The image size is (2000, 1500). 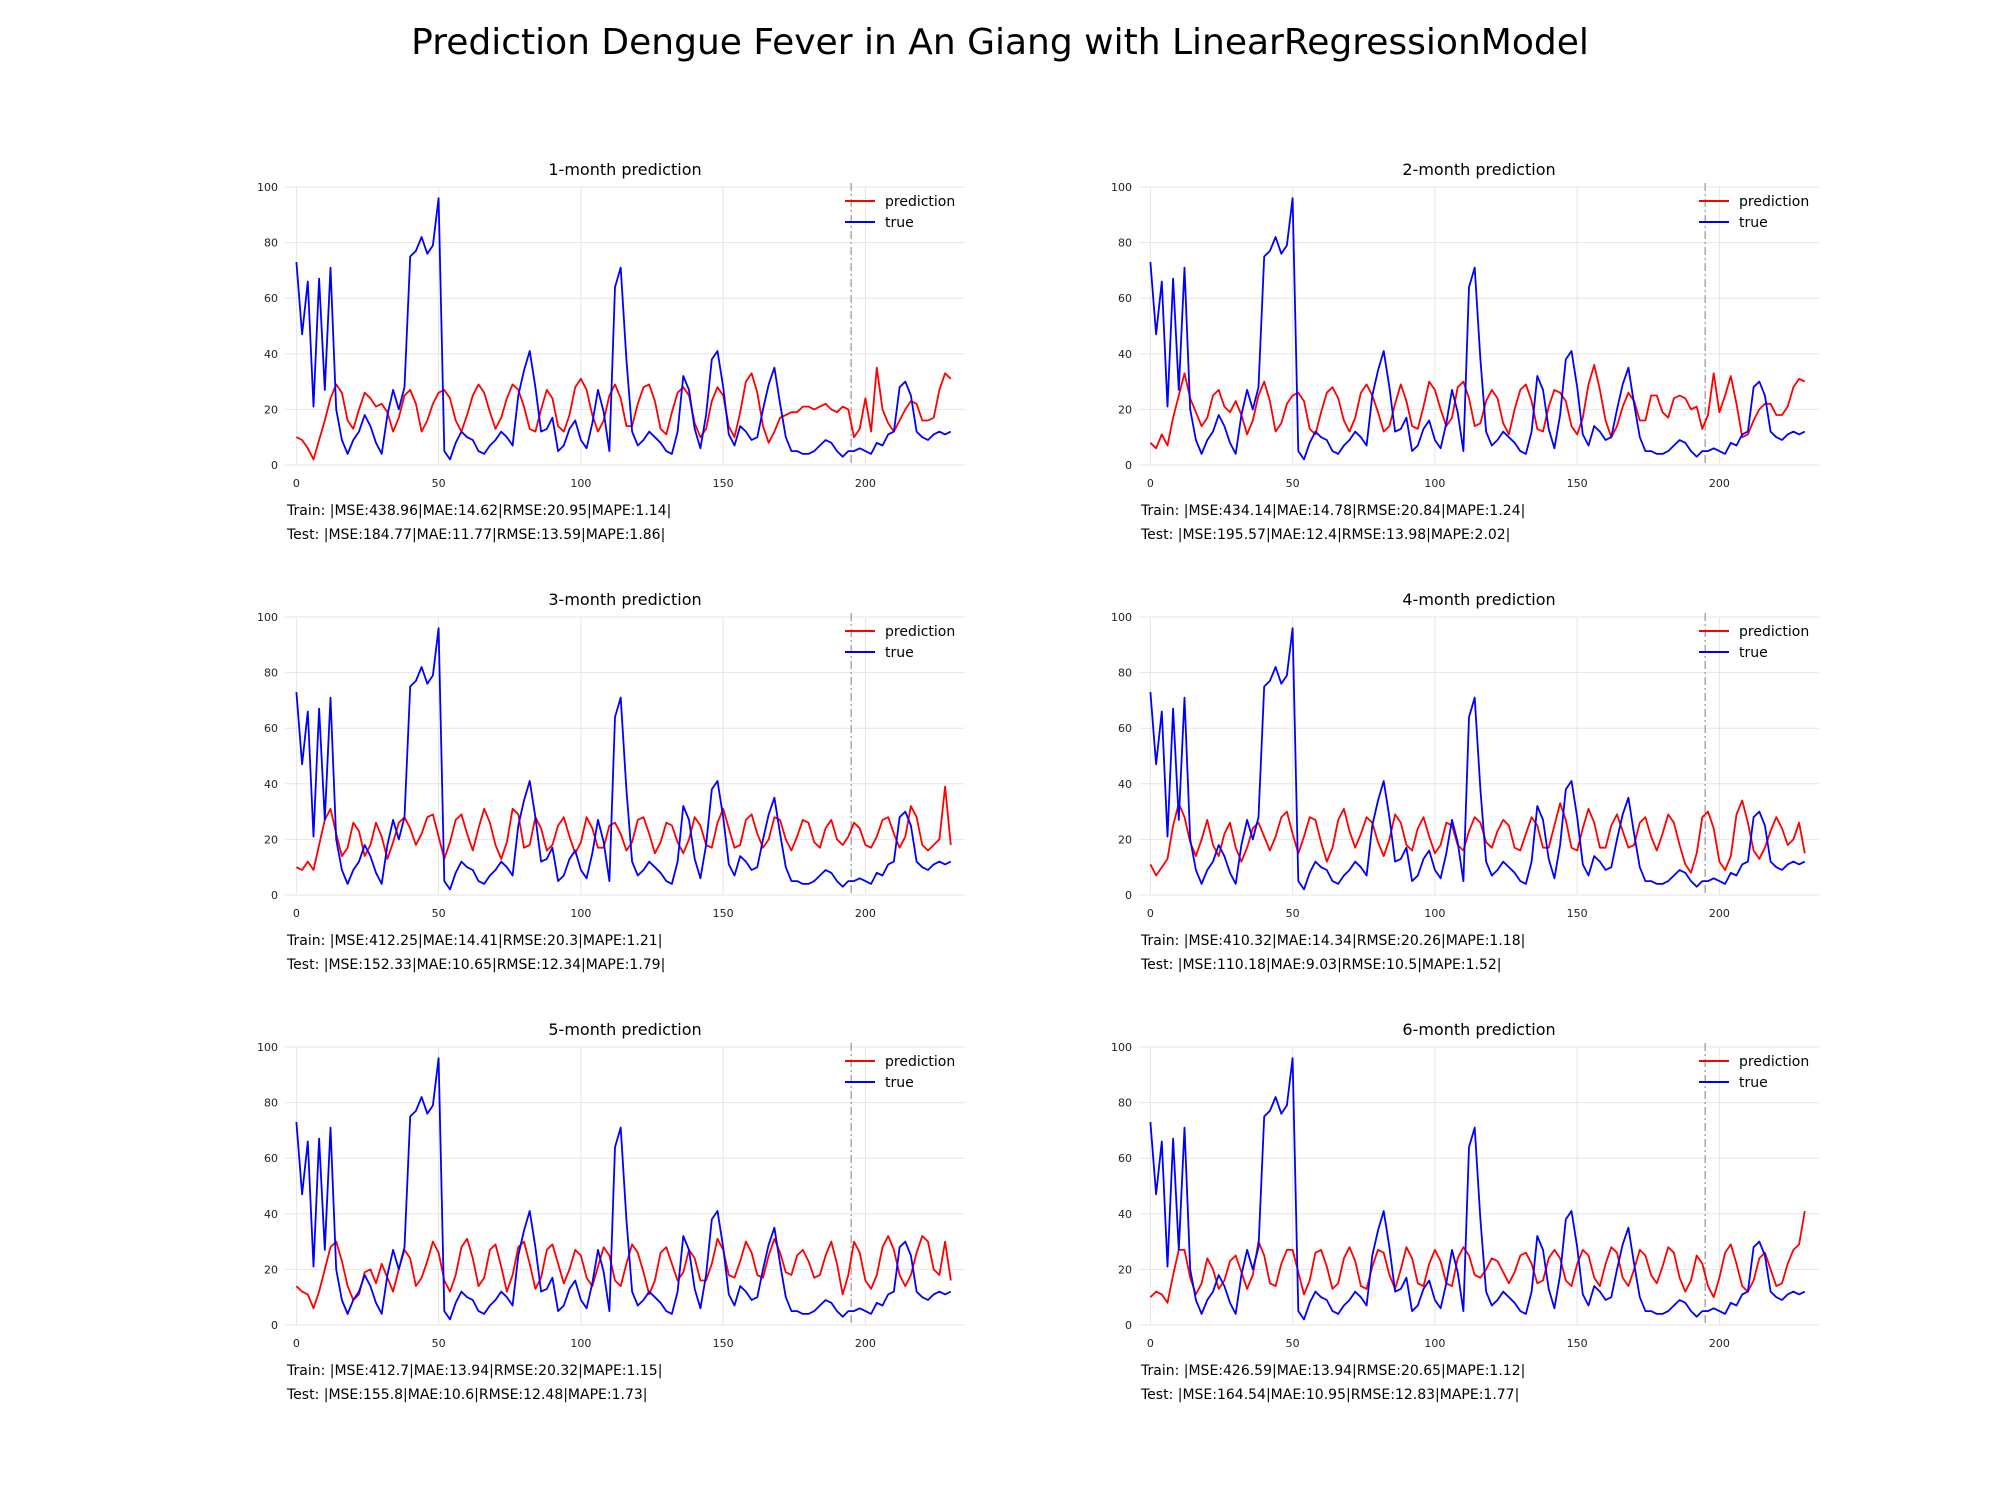 What do you see at coordinates (1478, 1029) in the screenshot?
I see `subplot-title: 6-month prediction` at bounding box center [1478, 1029].